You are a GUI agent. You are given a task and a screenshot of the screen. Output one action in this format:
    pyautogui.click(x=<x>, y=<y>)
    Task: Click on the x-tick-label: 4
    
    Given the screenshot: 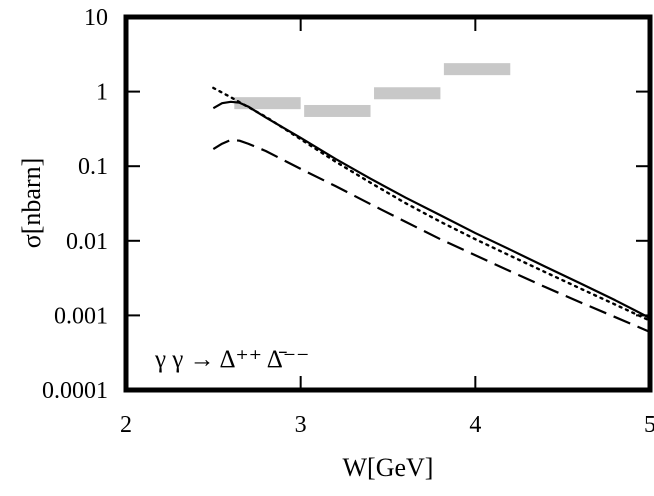 What is the action you would take?
    pyautogui.click(x=475, y=425)
    